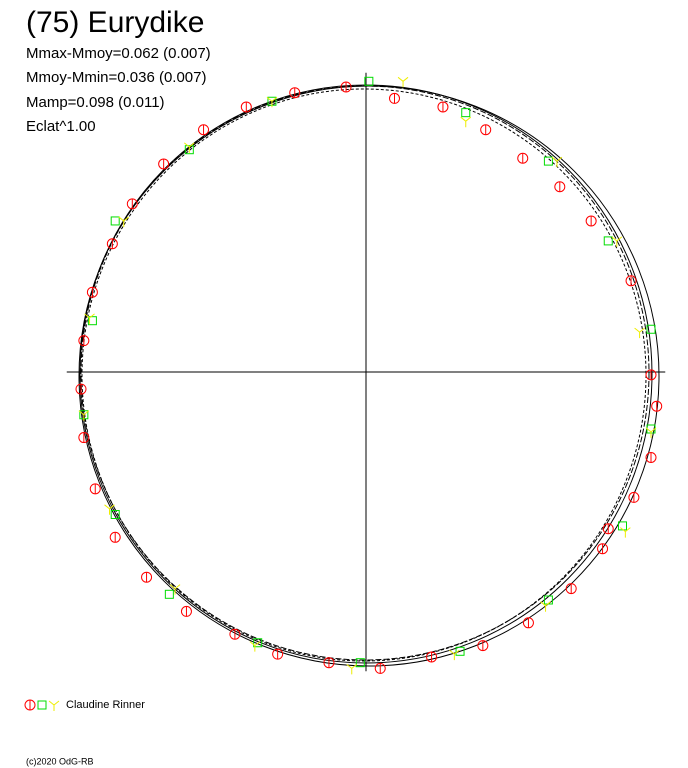 The height and width of the screenshot is (768, 688). Describe the element at coordinates (95, 102) in the screenshot. I see `annotation: Mamp=0.098 (0.011)` at that location.